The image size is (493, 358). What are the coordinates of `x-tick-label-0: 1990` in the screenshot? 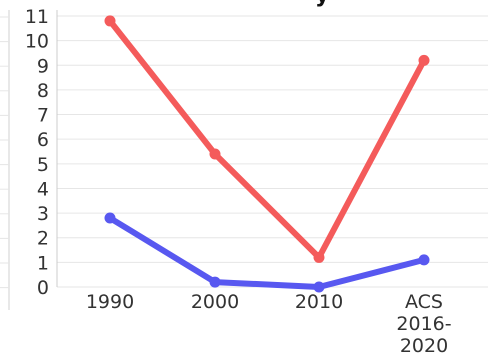 It's located at (110, 302).